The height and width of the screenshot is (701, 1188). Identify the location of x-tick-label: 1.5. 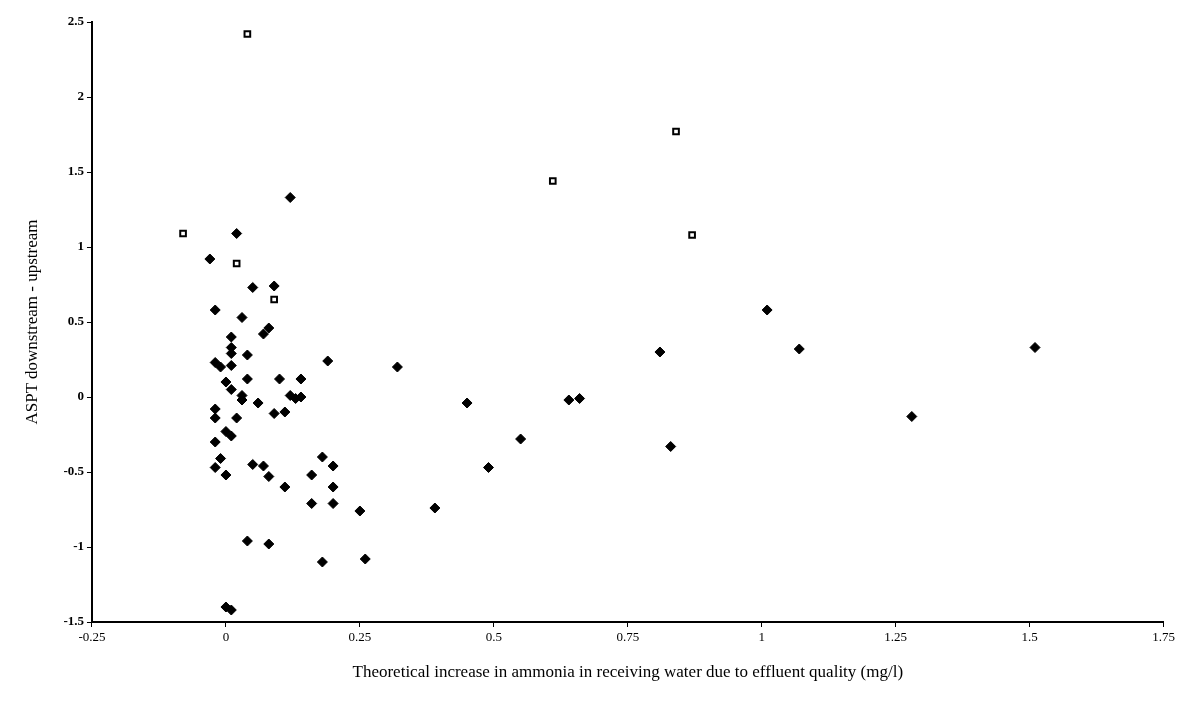
(1029, 637).